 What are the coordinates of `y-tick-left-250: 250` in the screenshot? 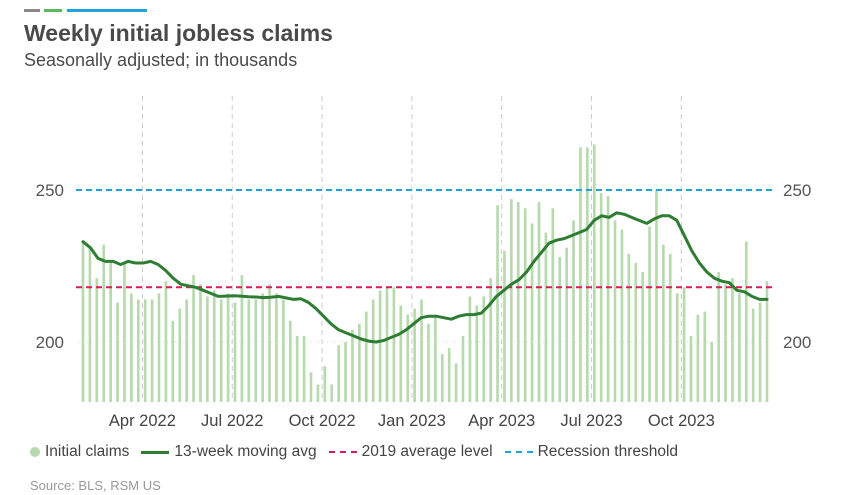 It's located at (50, 190).